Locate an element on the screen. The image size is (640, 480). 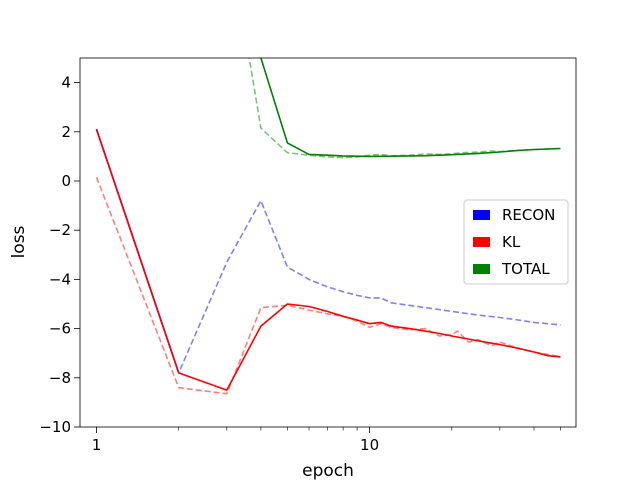
x-tick-label: 10 is located at coordinates (369, 445).